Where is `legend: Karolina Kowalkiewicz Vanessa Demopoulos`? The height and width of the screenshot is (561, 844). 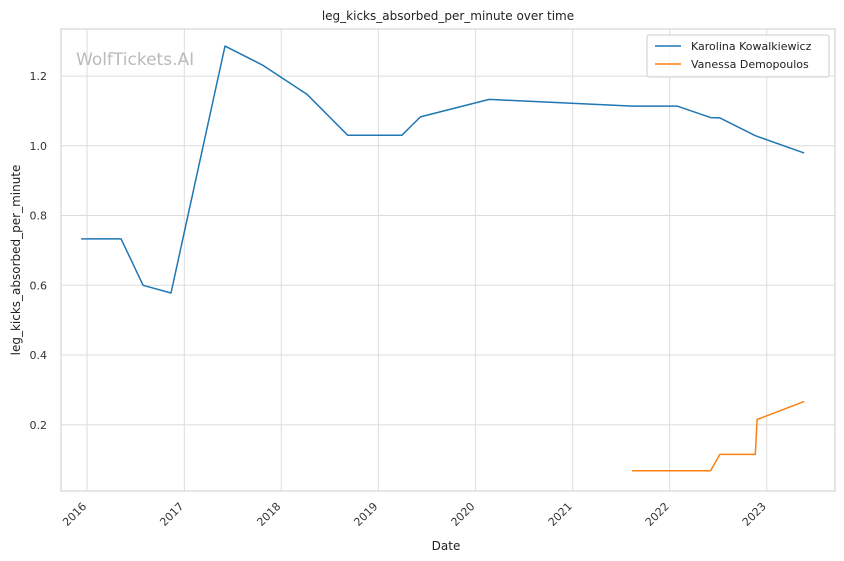
legend: Karolina Kowalkiewicz Vanessa Demopoulos is located at coordinates (738, 56).